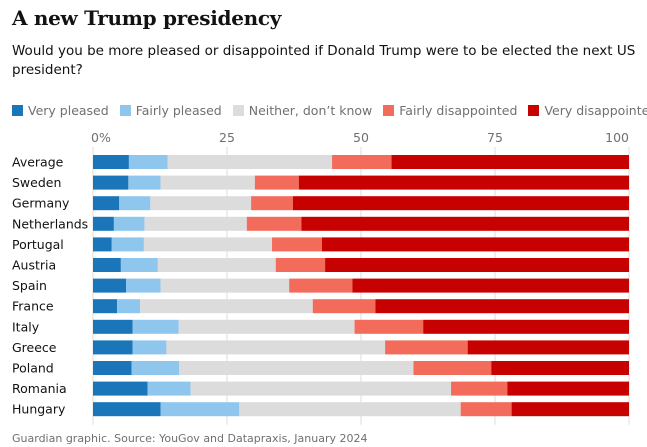 The width and height of the screenshot is (647, 447). Describe the element at coordinates (617, 137) in the screenshot. I see `x-tick-label-100: 100` at that location.